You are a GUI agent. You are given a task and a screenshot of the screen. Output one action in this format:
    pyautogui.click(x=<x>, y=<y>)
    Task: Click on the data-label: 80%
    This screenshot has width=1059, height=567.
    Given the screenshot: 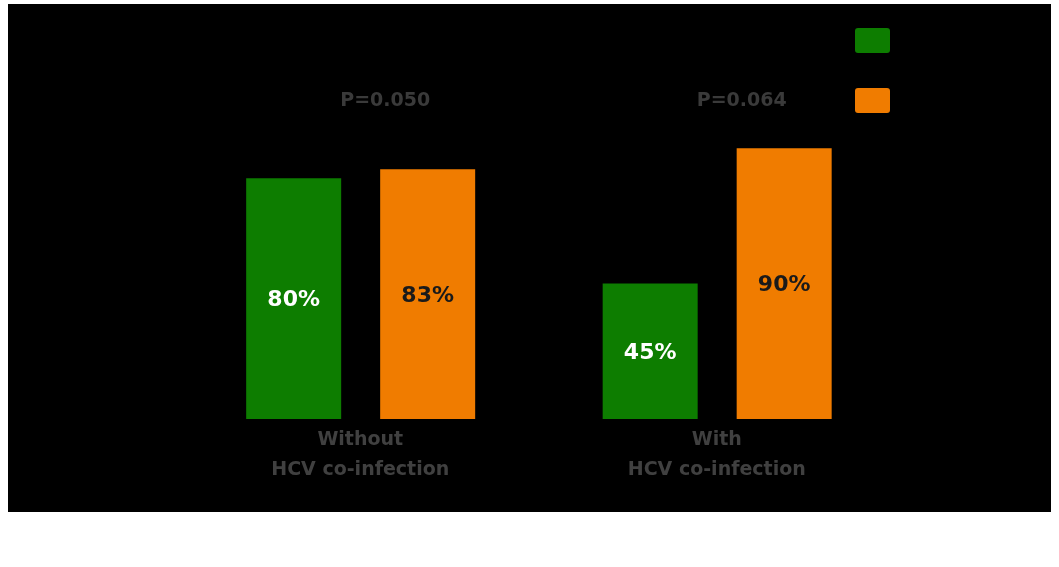 What is the action you would take?
    pyautogui.click(x=294, y=299)
    